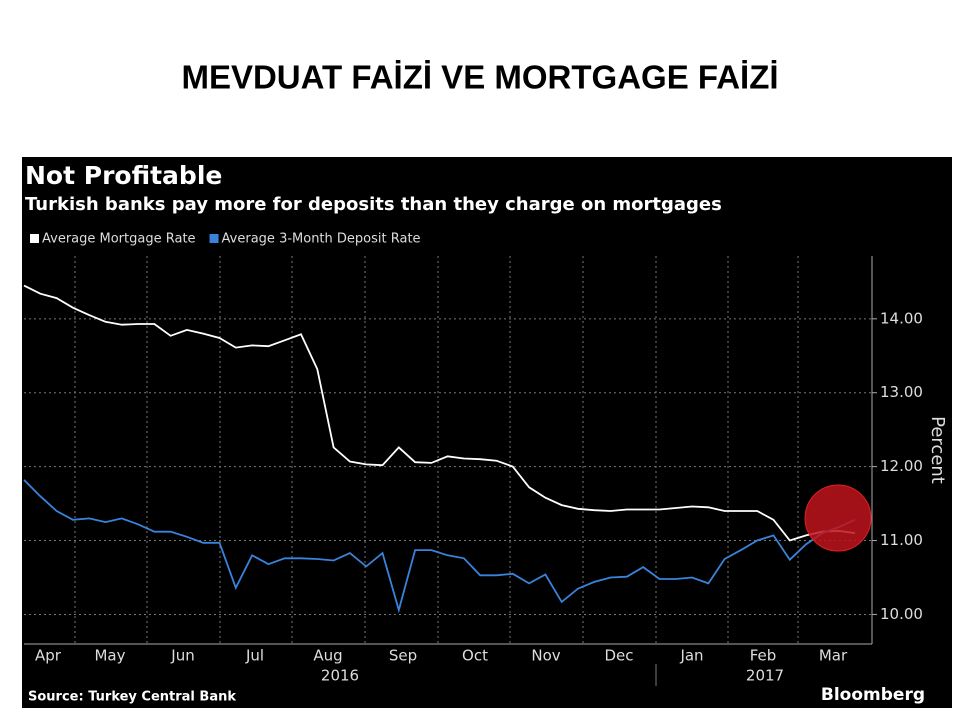 The image size is (960, 720). What do you see at coordinates (937, 450) in the screenshot?
I see `y-axis-label: Percent` at bounding box center [937, 450].